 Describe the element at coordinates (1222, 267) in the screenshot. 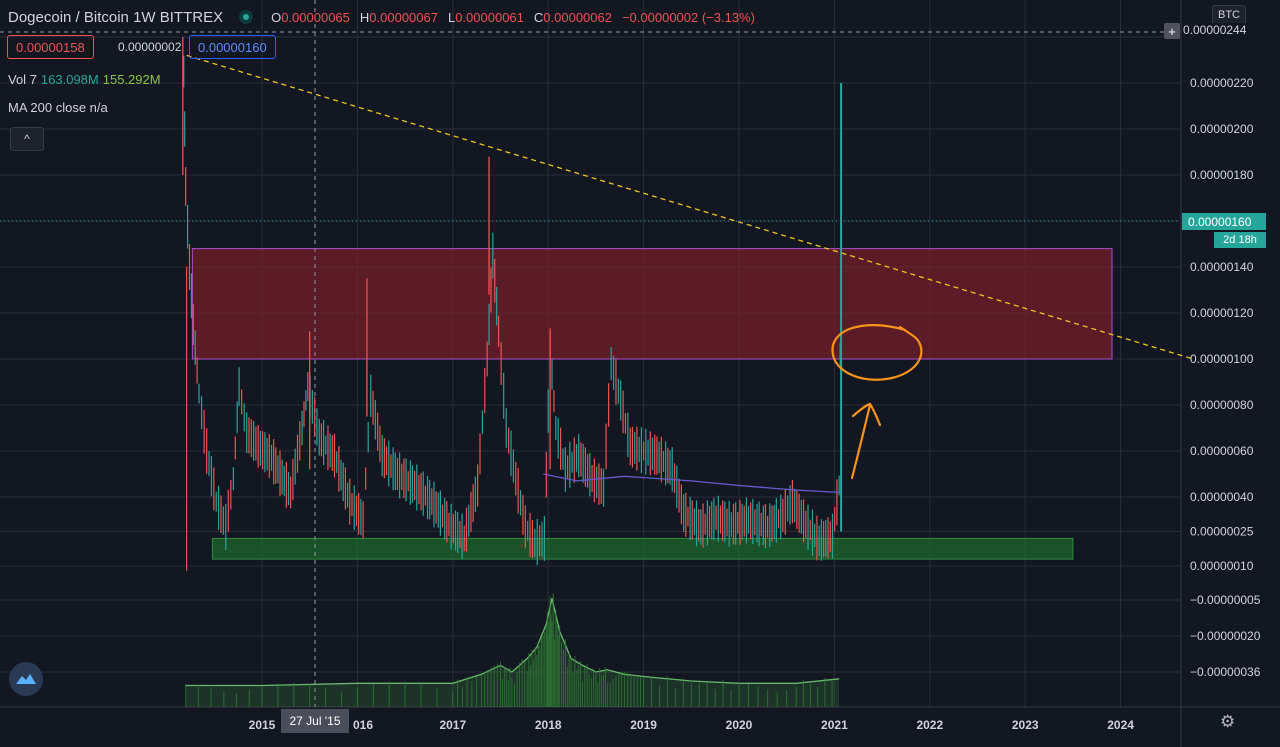

I see `price-tick-label: 0.00000140` at that location.